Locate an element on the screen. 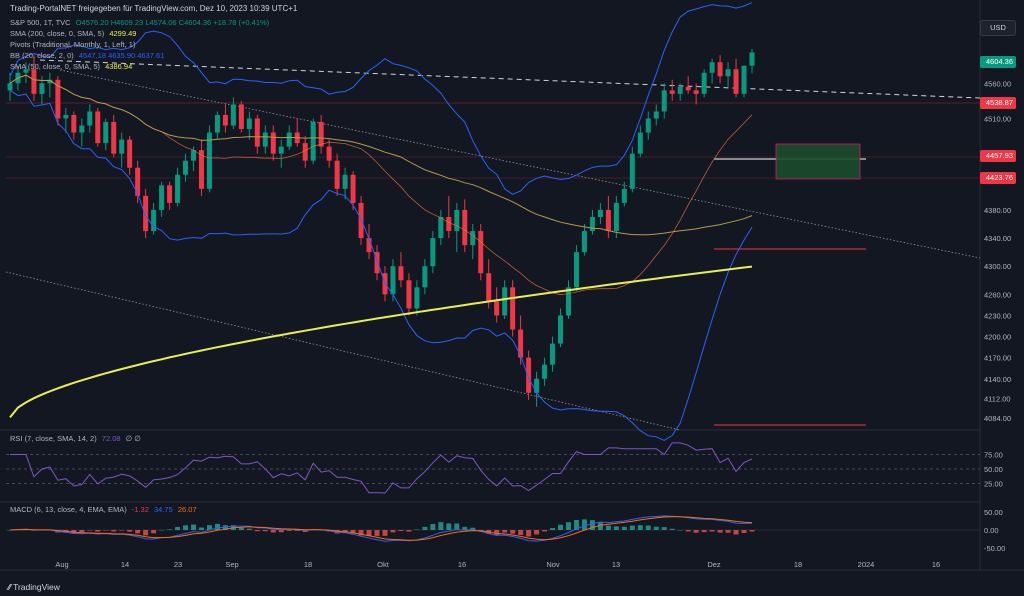 The image size is (1024, 596). macd-signal-line is located at coordinates (381, 528).